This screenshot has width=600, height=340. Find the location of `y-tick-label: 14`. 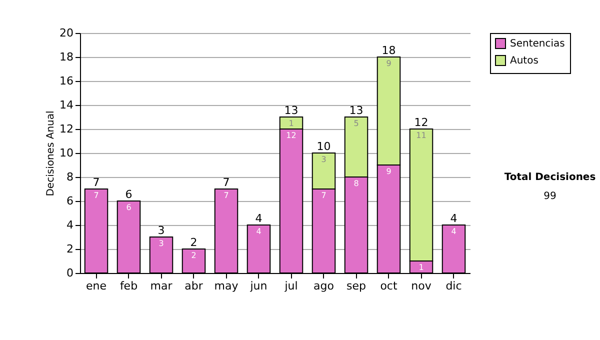

y-tick-label: 14 is located at coordinates (67, 105).